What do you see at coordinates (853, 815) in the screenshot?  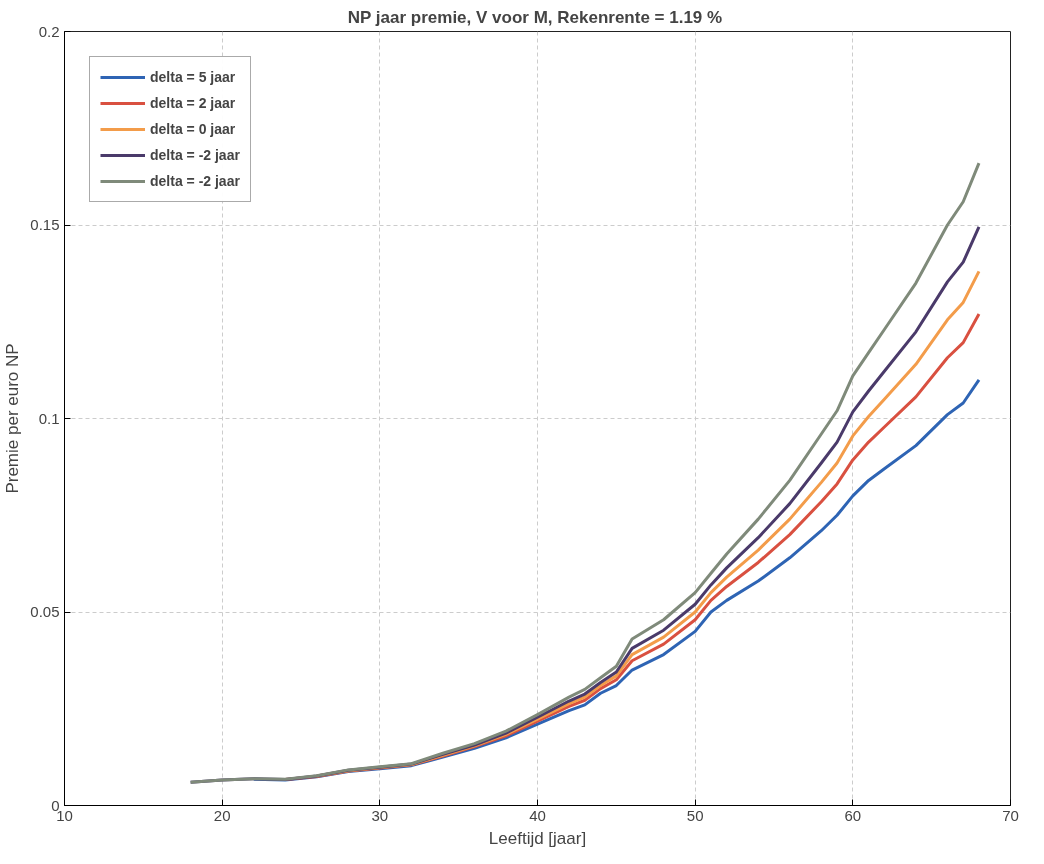 I see `x-tick-label: 60` at bounding box center [853, 815].